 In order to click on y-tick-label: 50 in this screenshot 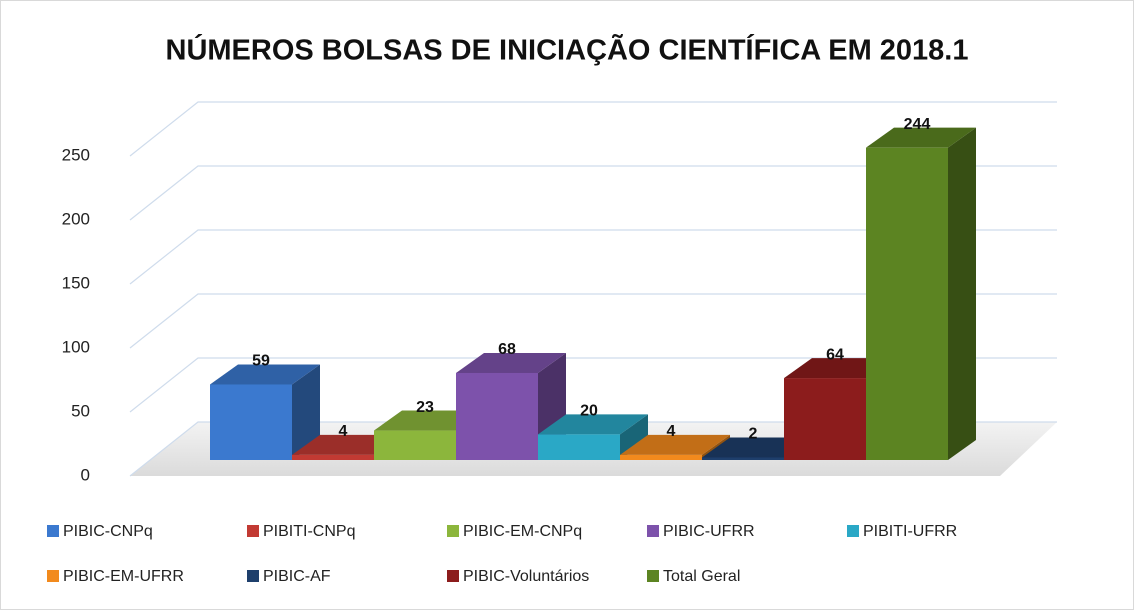, I will do `click(80, 410)`.